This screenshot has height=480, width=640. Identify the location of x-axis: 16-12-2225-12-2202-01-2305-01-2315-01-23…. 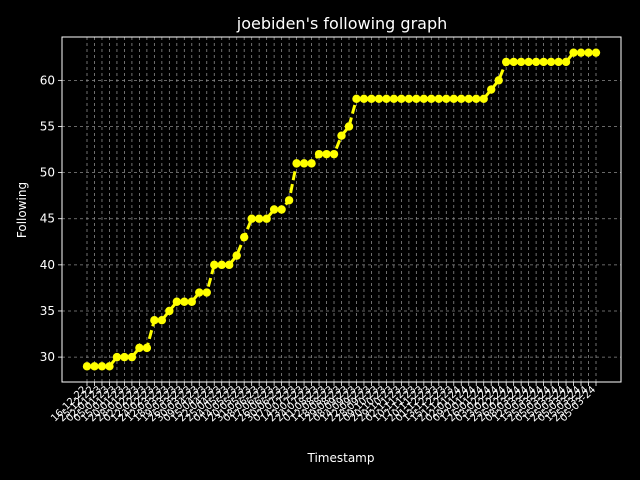
(323, 403).